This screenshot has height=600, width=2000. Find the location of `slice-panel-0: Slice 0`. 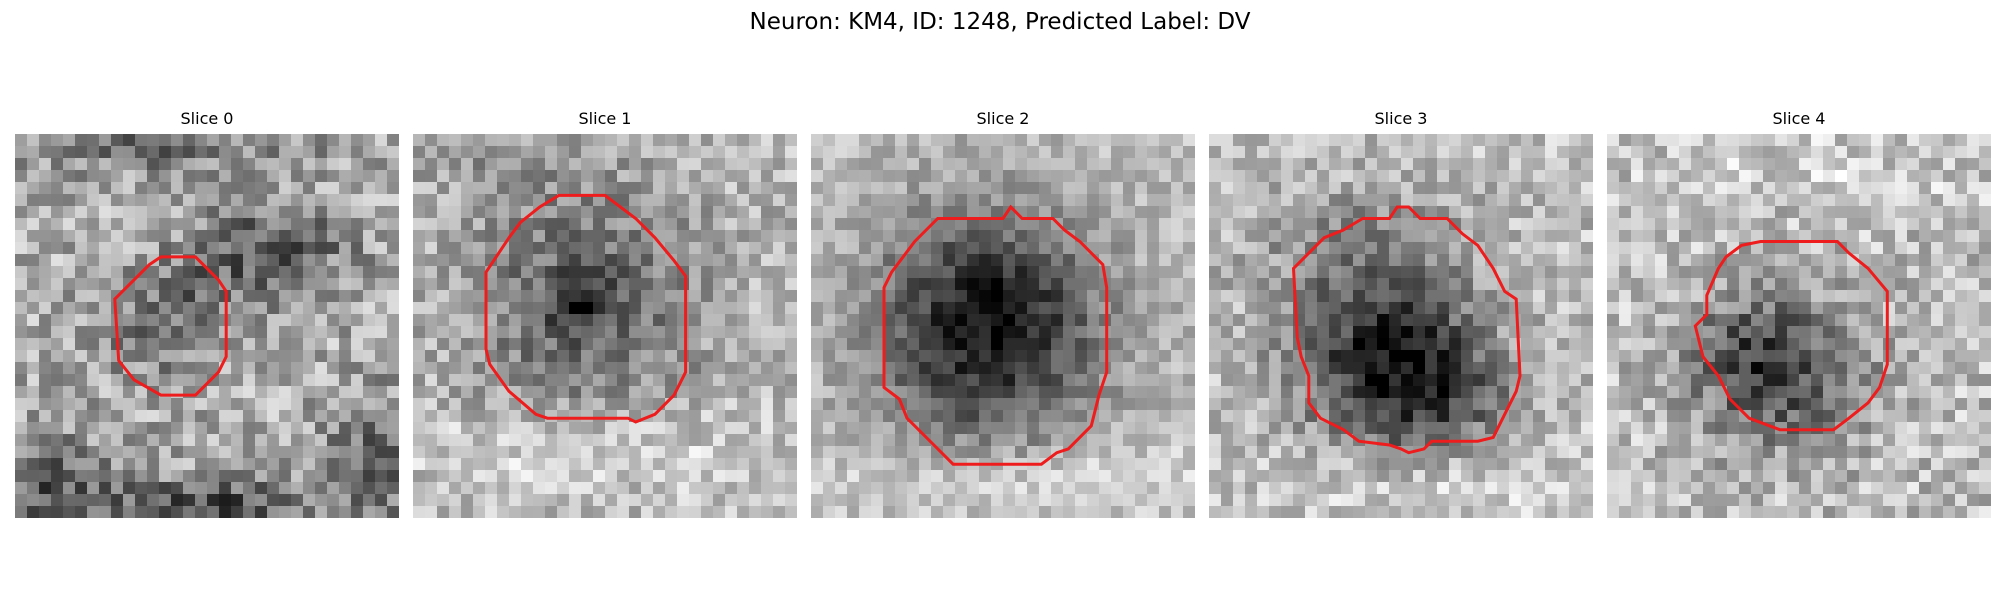

slice-panel-0: Slice 0 is located at coordinates (207, 314).